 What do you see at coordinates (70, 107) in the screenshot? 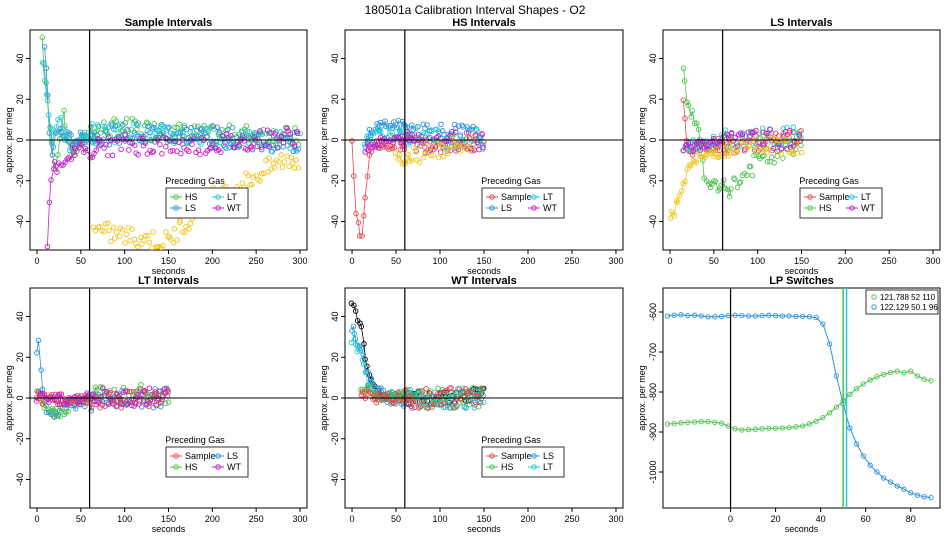
I see `series-line` at bounding box center [70, 107].